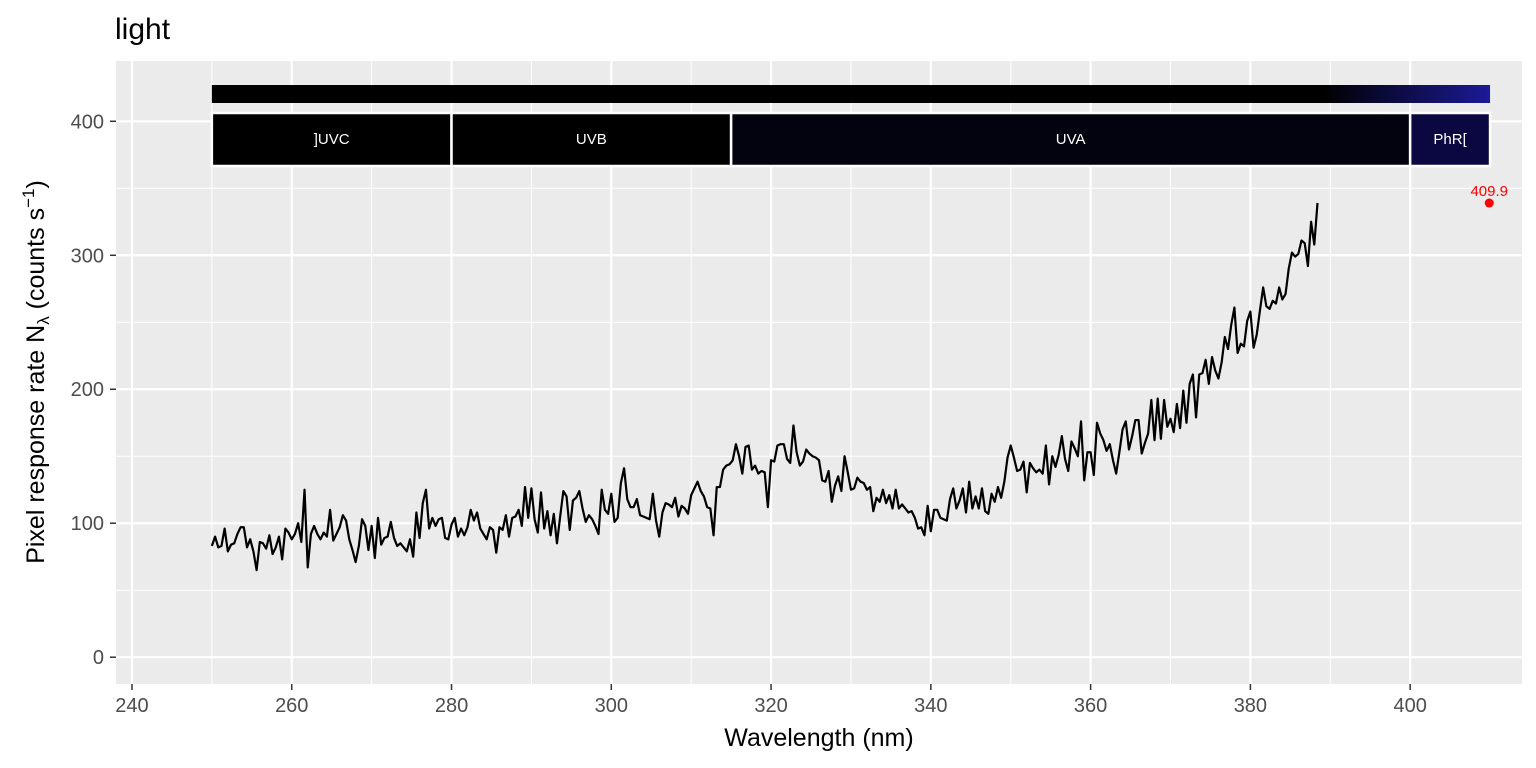 The width and height of the screenshot is (1536, 768). I want to click on y-axis-title: Pixel response rate Nλ (counts s−1), so click(36, 372).